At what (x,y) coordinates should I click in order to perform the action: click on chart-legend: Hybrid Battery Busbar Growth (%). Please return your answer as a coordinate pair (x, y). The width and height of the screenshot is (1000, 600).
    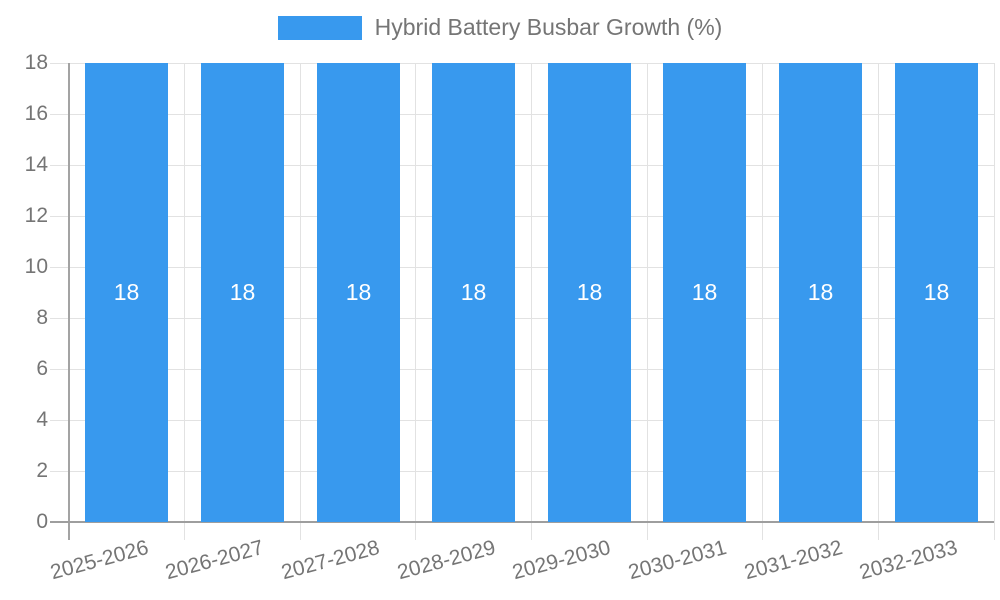
    Looking at the image, I should click on (500, 27).